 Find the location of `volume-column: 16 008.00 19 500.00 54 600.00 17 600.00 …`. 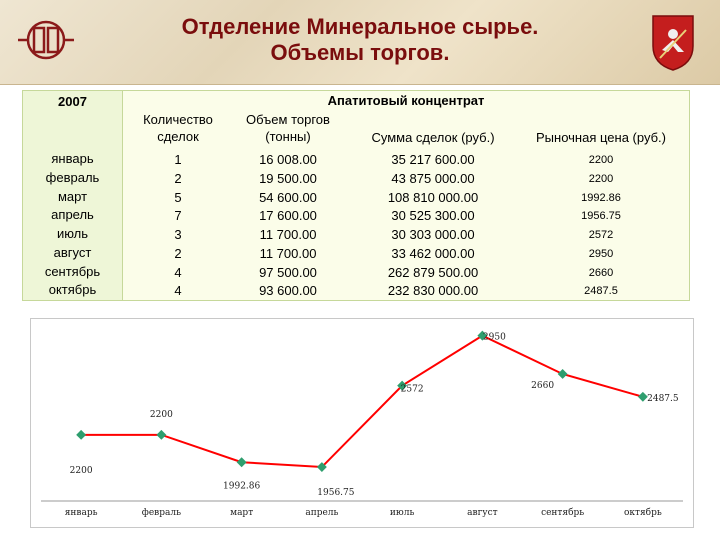

volume-column: 16 008.00 19 500.00 54 600.00 17 600.00 … is located at coordinates (288, 226).